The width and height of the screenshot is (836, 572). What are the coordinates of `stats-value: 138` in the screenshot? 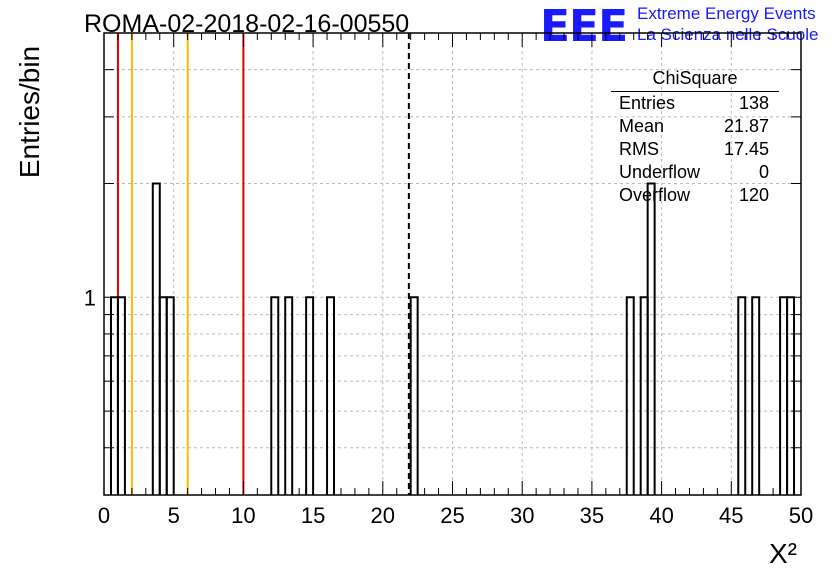 It's located at (753, 103).